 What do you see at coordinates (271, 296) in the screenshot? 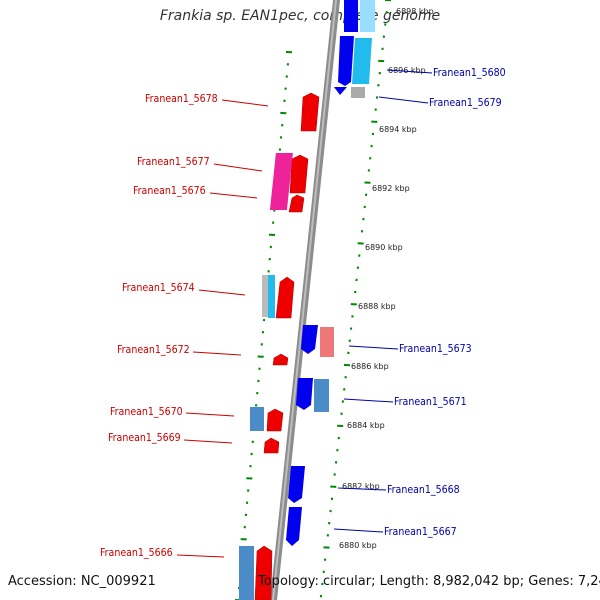
I see `gene-franean1-5674-cyan` at bounding box center [271, 296].